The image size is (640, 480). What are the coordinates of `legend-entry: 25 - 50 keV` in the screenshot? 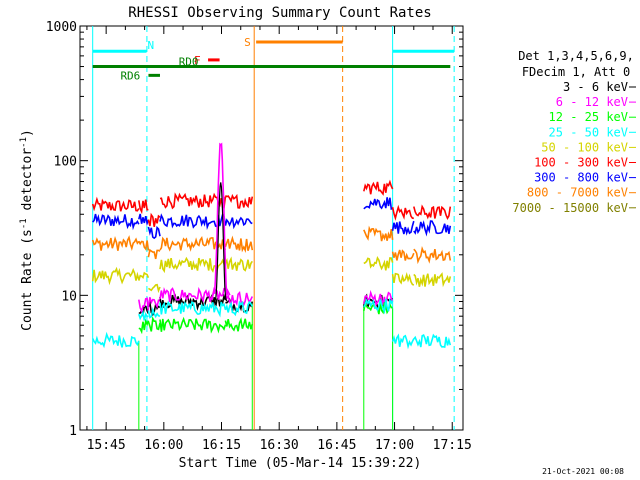 It's located at (588, 132).